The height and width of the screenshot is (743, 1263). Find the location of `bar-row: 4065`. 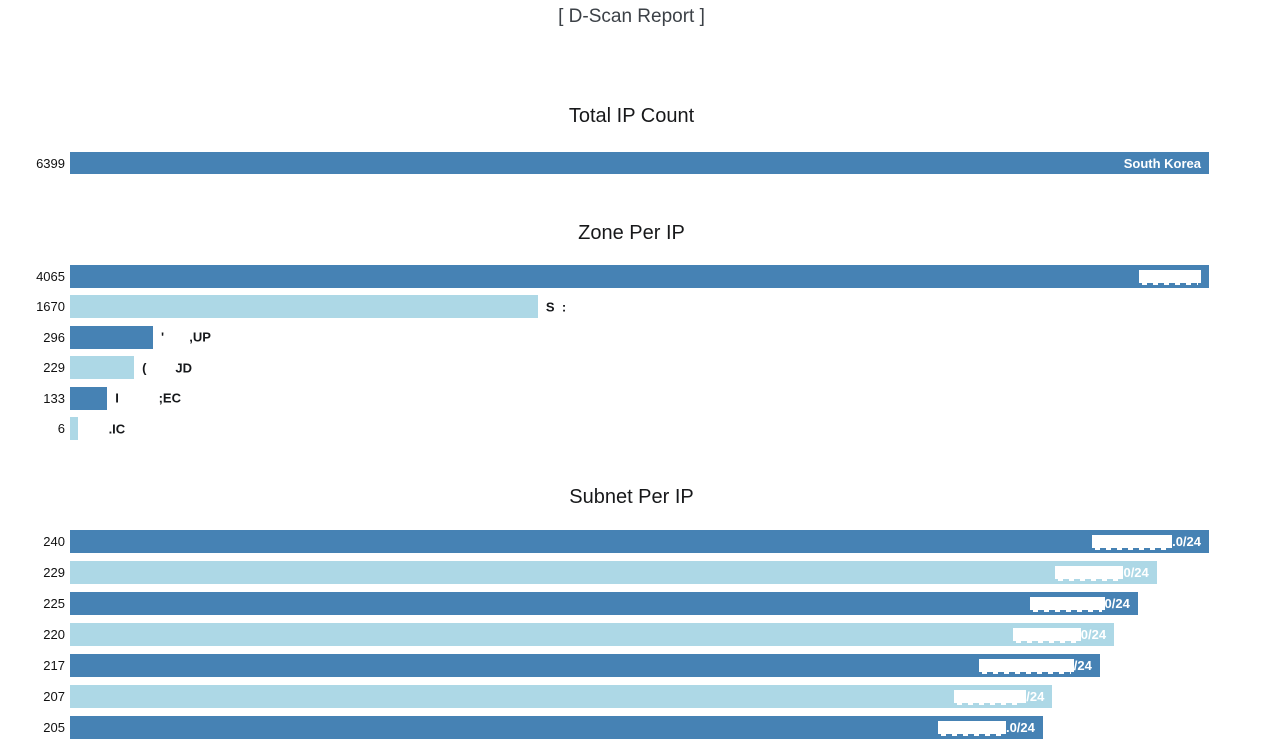

bar-row: 4065 is located at coordinates (604, 276).